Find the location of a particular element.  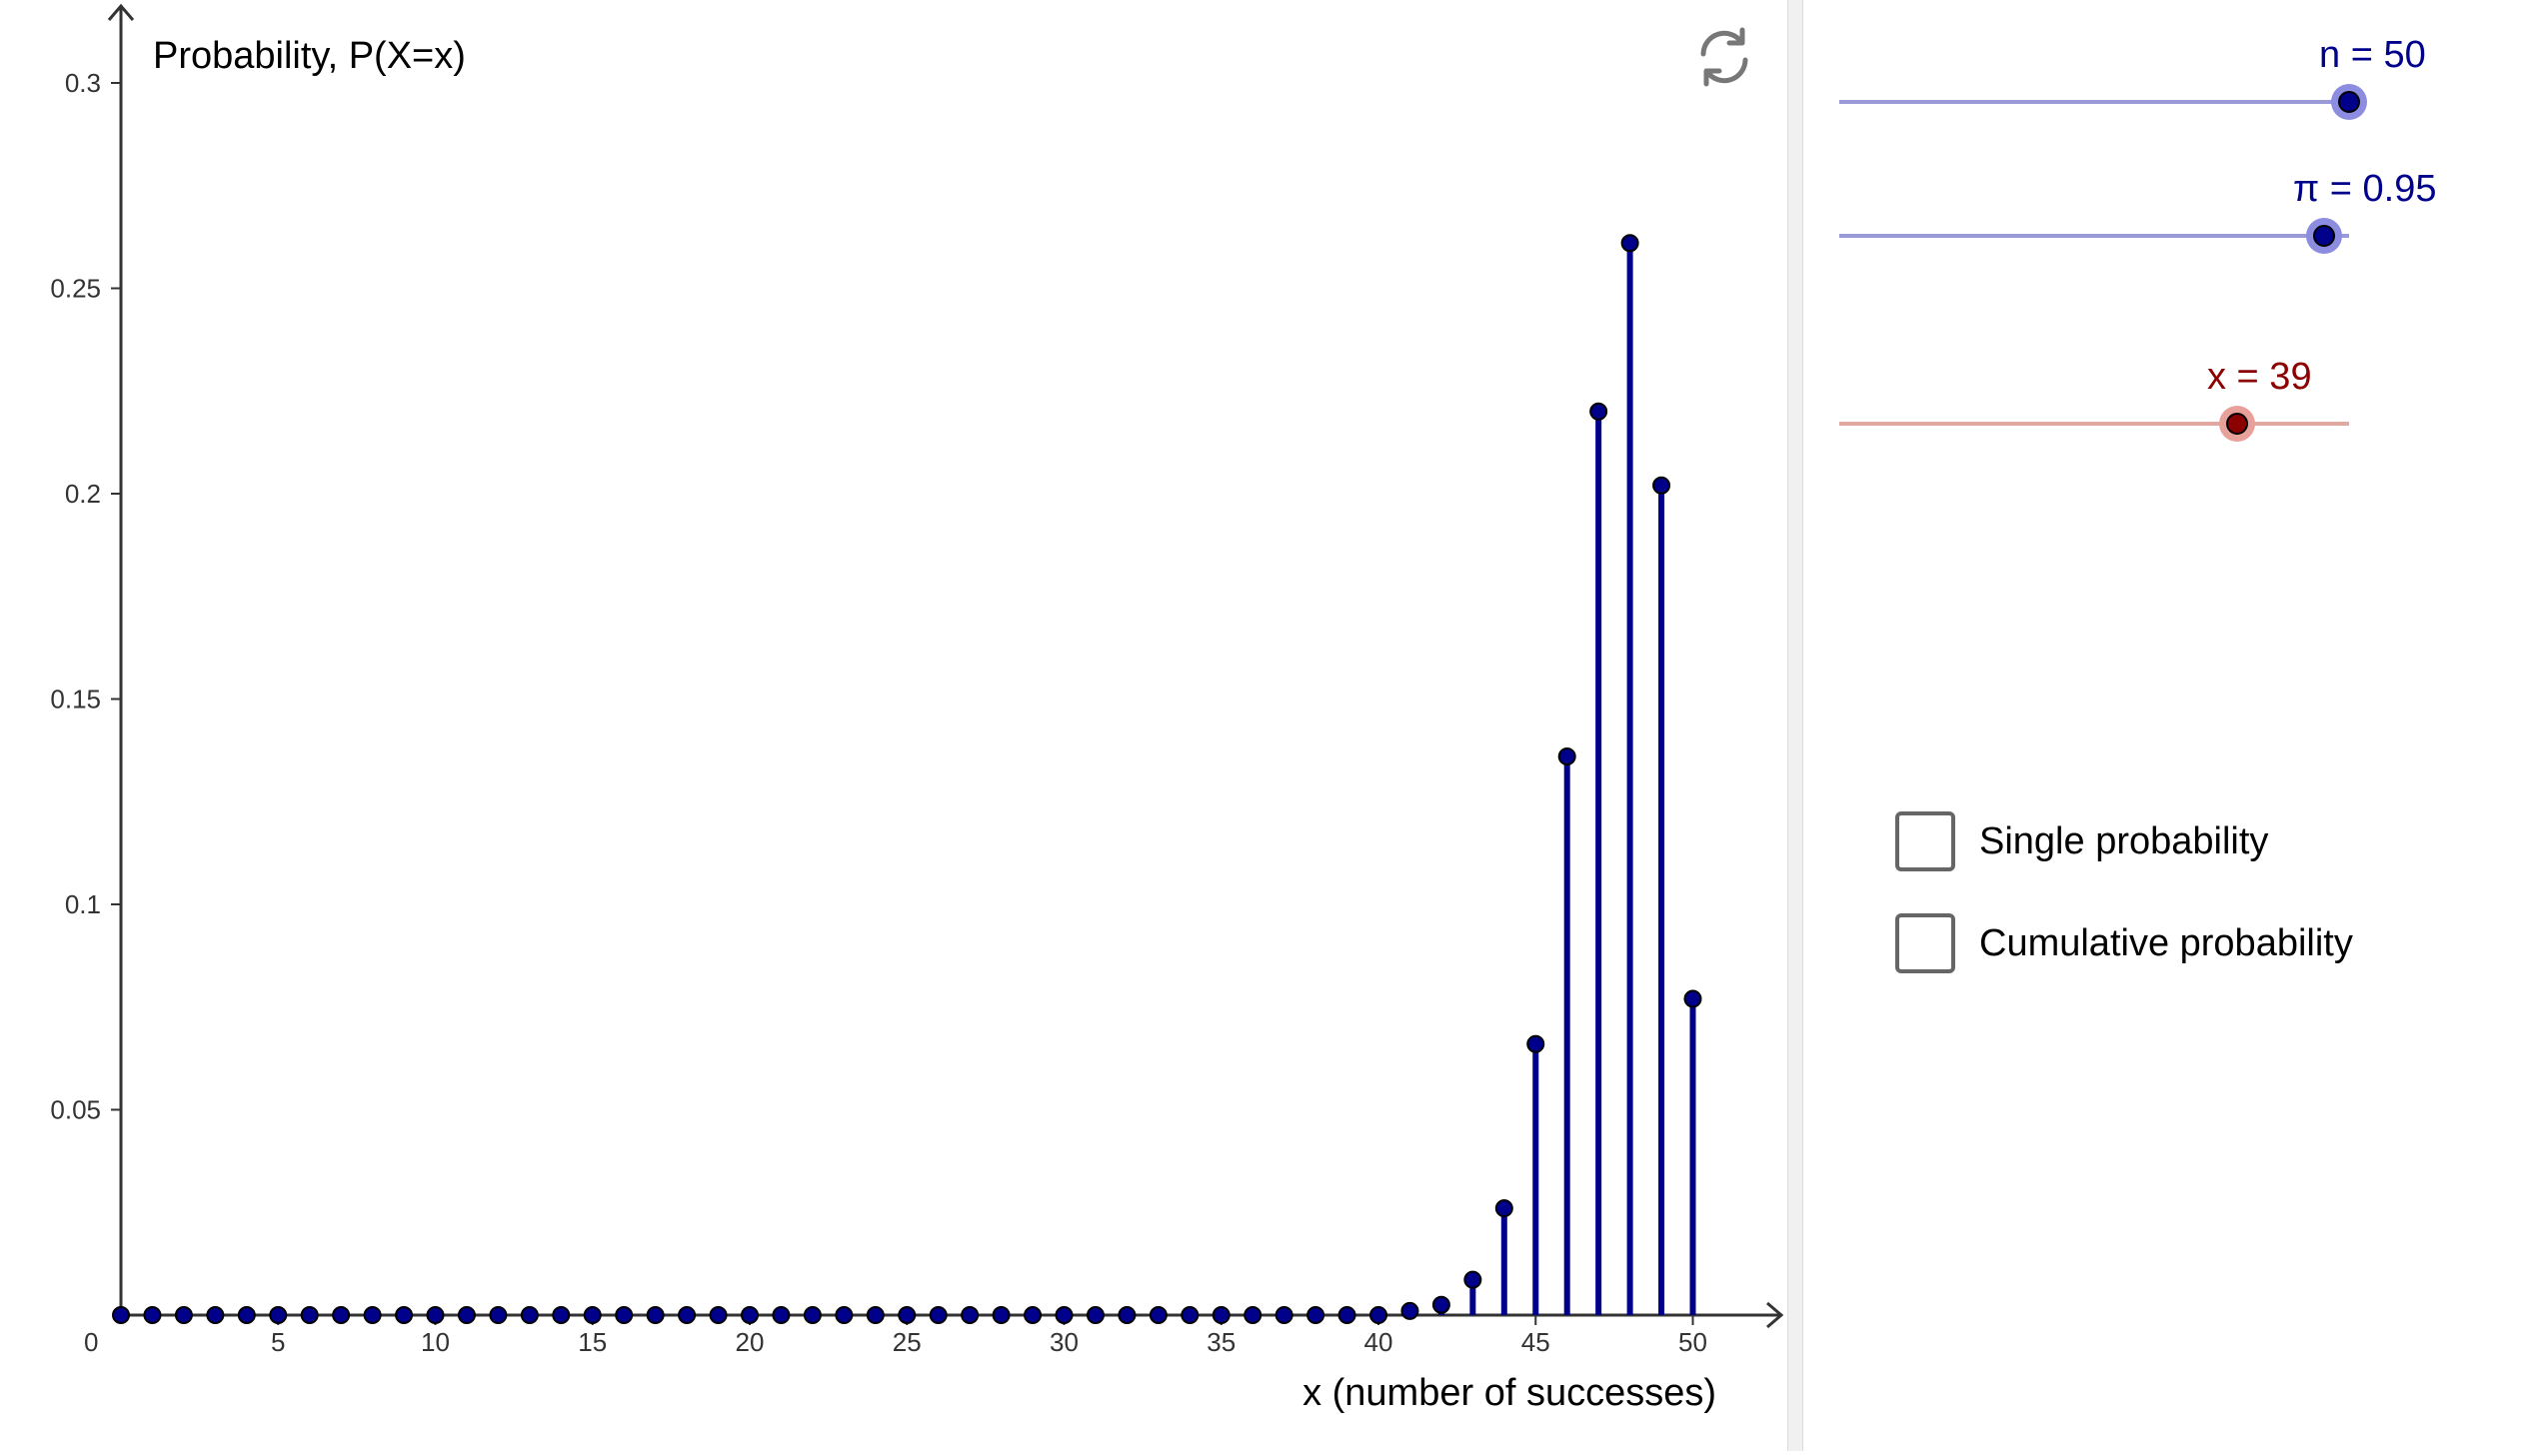

pi-slider-label: π = 0.95 is located at coordinates (2365, 189).